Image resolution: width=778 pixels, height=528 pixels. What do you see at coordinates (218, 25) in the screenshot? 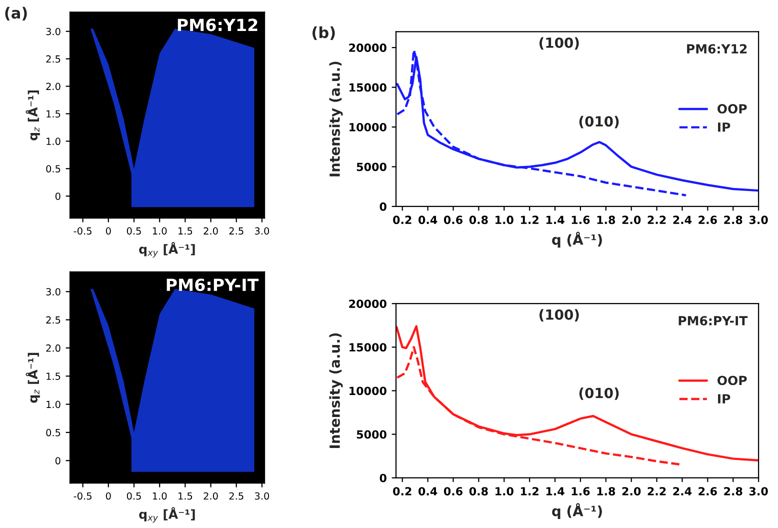
I see `chart-title: PM6:Y12` at bounding box center [218, 25].